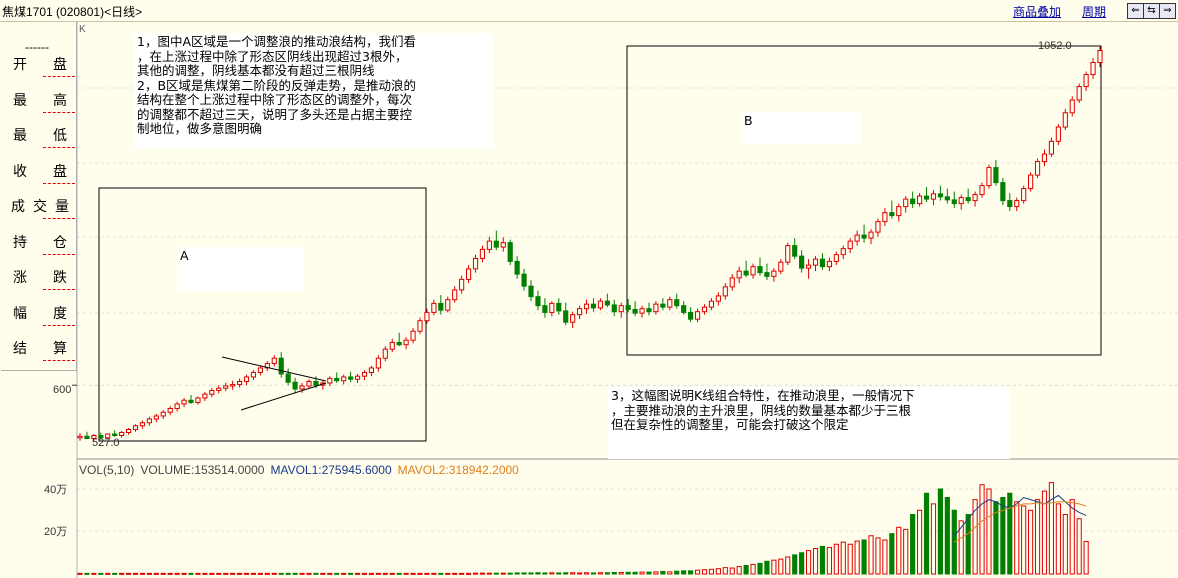 Image resolution: width=1178 pixels, height=578 pixels. Describe the element at coordinates (1055, 46) in the screenshot. I see `high-price-label: 1052.0` at that location.